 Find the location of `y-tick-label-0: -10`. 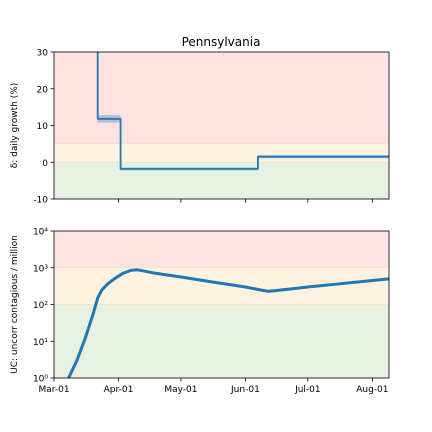

y-tick-label-0: -10 is located at coordinates (40, 201).